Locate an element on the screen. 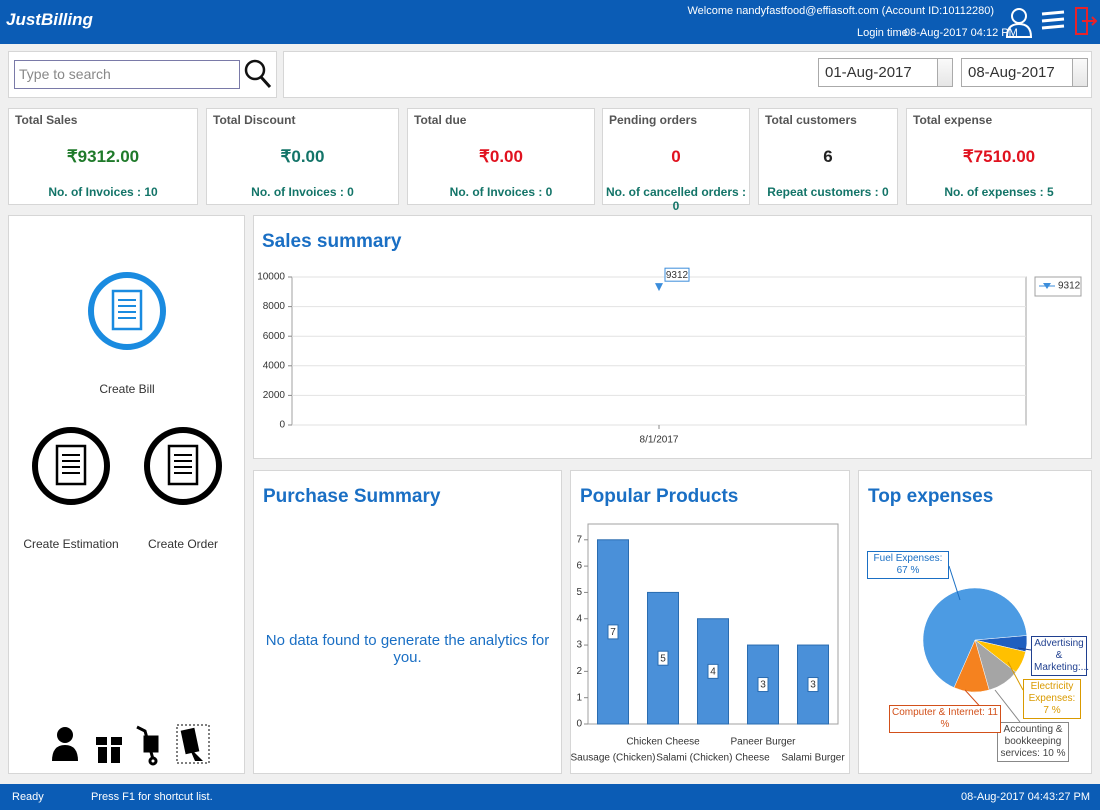 This screenshot has width=1100, height=810. status-hint: Press F1 for shortcut list. is located at coordinates (152, 797).